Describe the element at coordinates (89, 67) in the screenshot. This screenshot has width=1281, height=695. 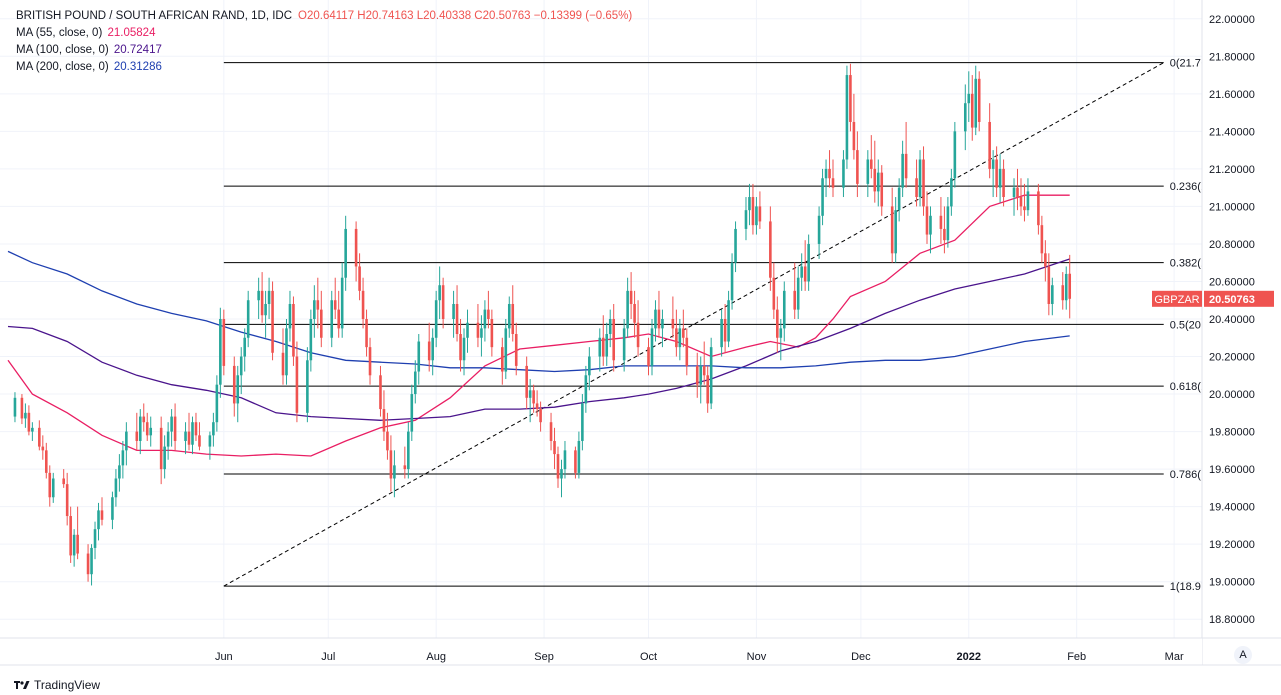
I see `indicator-ma200: MA (200, close, 0) 20.31286` at that location.